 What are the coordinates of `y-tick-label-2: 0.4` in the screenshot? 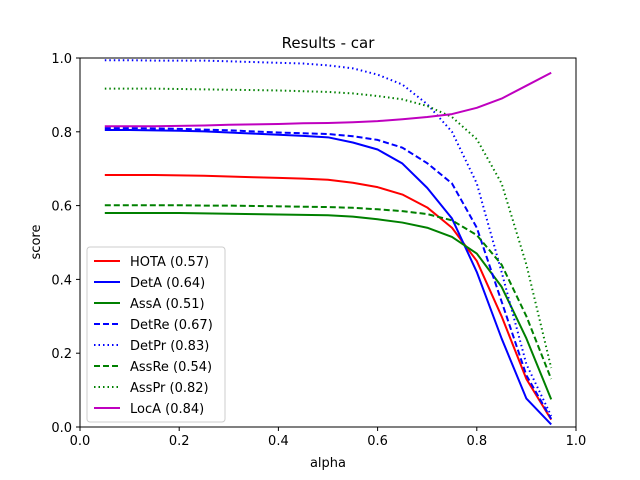 It's located at (61, 280).